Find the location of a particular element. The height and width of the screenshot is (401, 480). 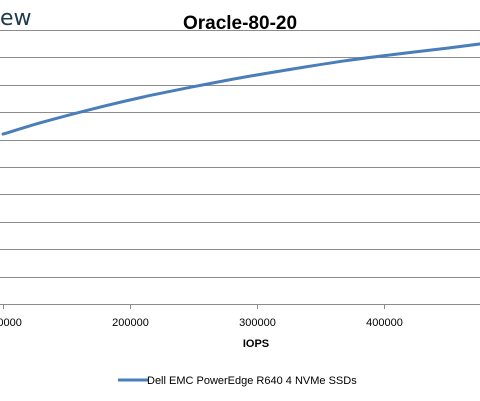

x-tick-label-2: 300000 is located at coordinates (257, 323).